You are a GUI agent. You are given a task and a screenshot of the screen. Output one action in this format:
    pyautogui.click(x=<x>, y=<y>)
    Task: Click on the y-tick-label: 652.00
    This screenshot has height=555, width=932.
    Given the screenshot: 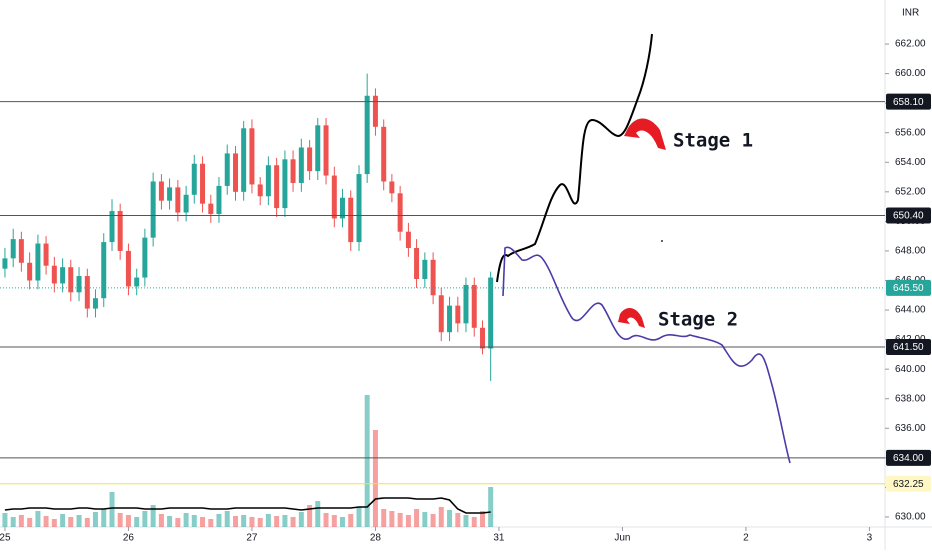 What is the action you would take?
    pyautogui.click(x=910, y=191)
    